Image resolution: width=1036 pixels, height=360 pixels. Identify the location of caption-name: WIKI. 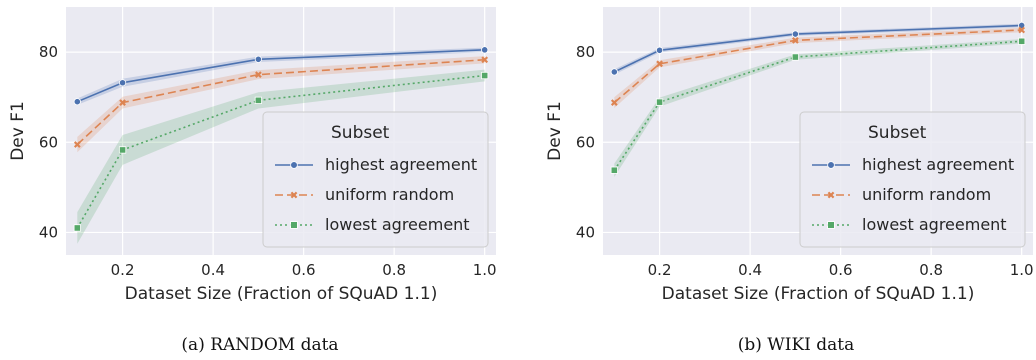
(789, 345).